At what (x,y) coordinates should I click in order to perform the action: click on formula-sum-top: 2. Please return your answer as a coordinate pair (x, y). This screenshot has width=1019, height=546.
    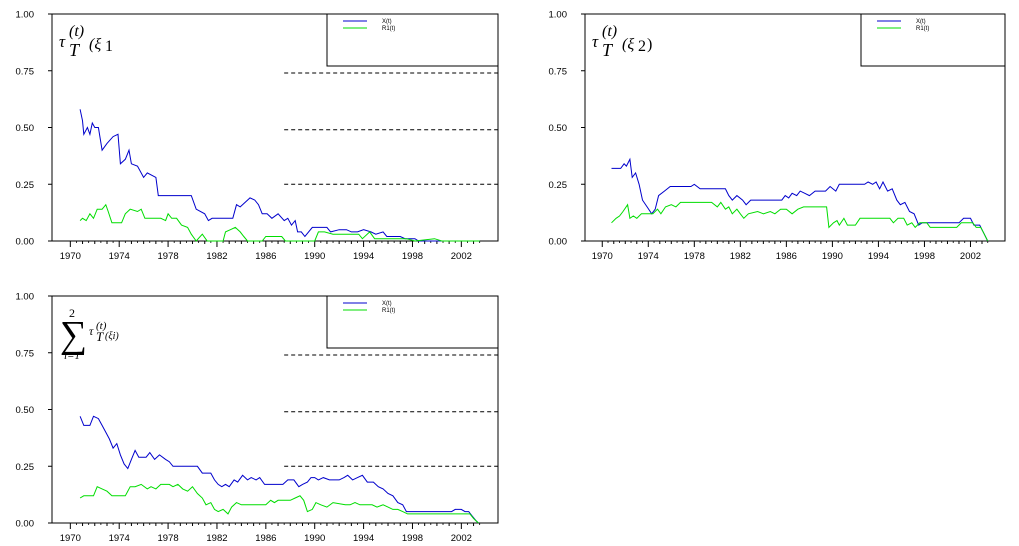
    Looking at the image, I should click on (72, 313).